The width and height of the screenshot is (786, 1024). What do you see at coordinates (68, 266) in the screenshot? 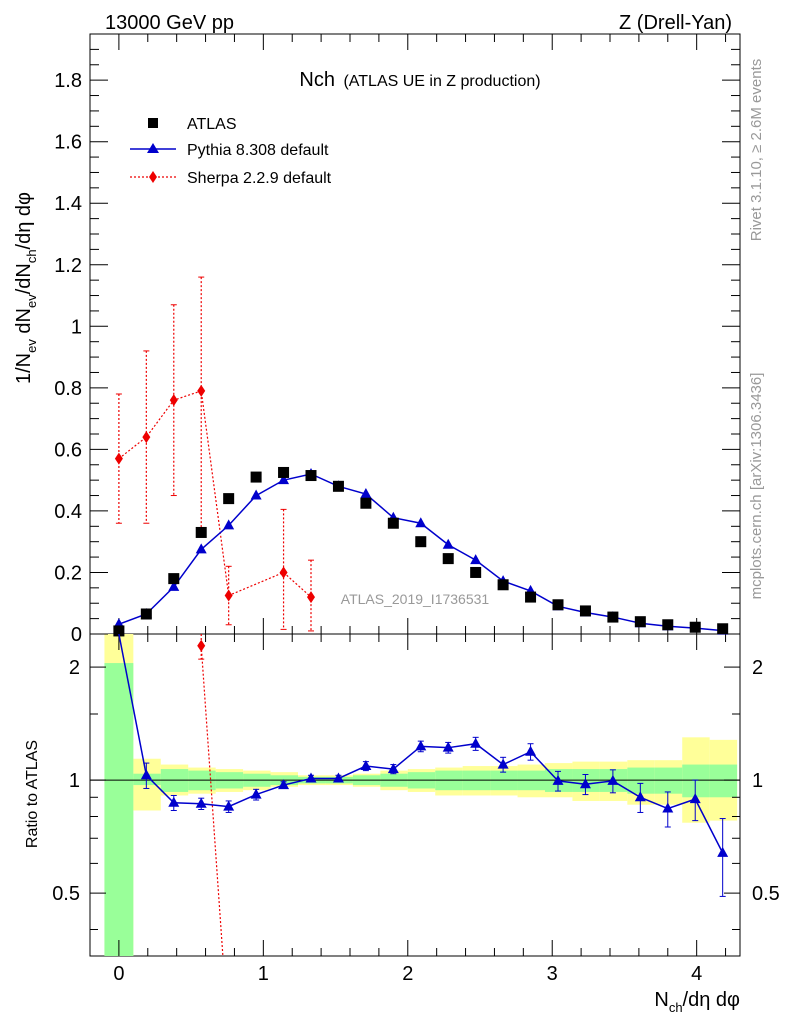
I see `y-tick-label: 1.2` at bounding box center [68, 266].